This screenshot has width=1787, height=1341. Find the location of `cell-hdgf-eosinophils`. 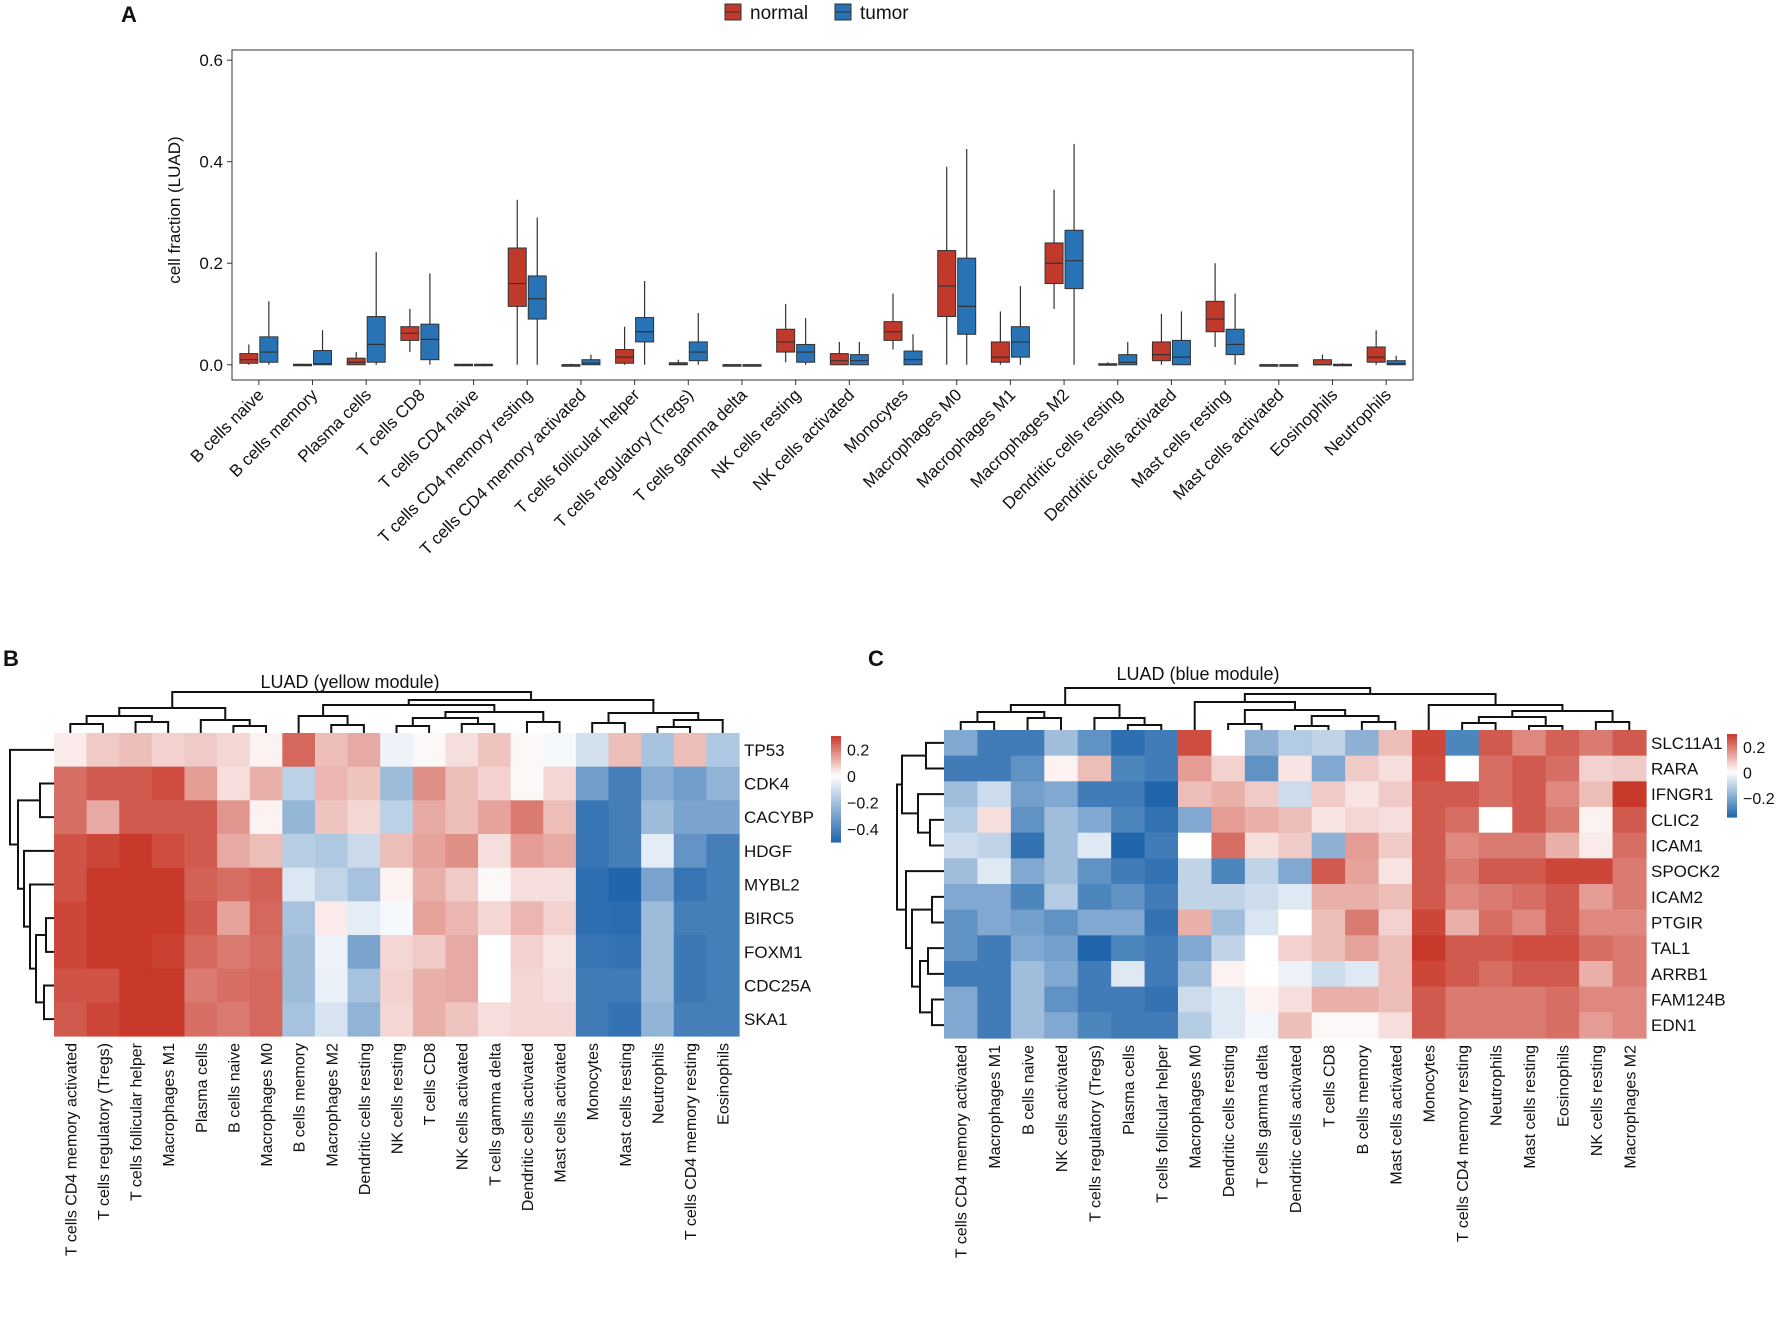

cell-hdgf-eosinophils is located at coordinates (723, 851).